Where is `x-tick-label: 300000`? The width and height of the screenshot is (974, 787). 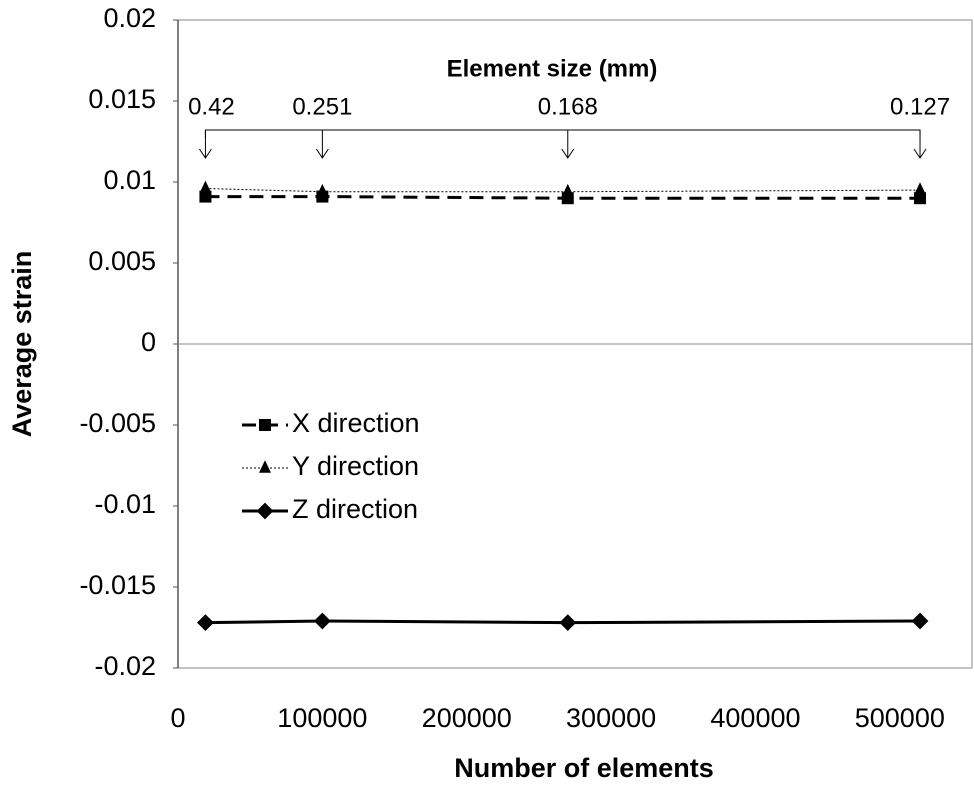
x-tick-label: 300000 is located at coordinates (611, 718).